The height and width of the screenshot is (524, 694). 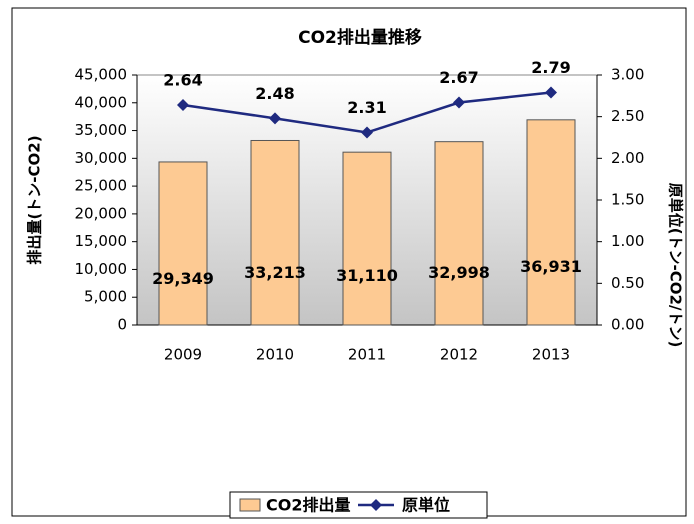 I want to click on line-value-label: 2.67, so click(x=458, y=77).